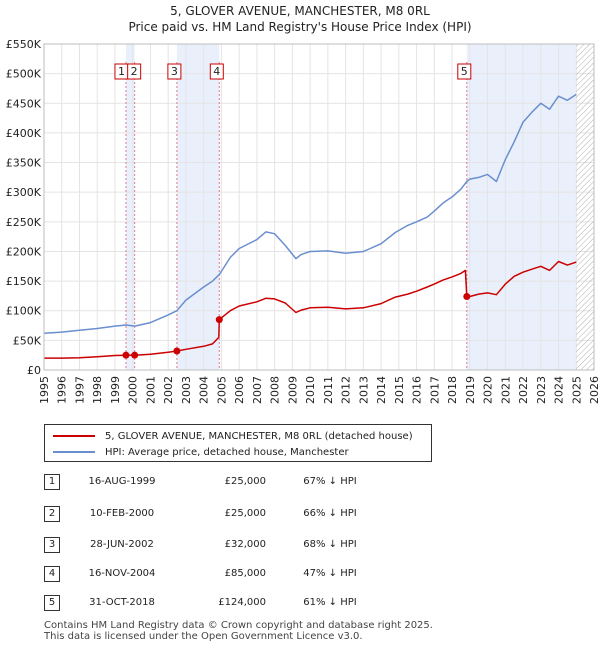  What do you see at coordinates (186, 390) in the screenshot?
I see `x-tick-label: 2003` at bounding box center [186, 390].